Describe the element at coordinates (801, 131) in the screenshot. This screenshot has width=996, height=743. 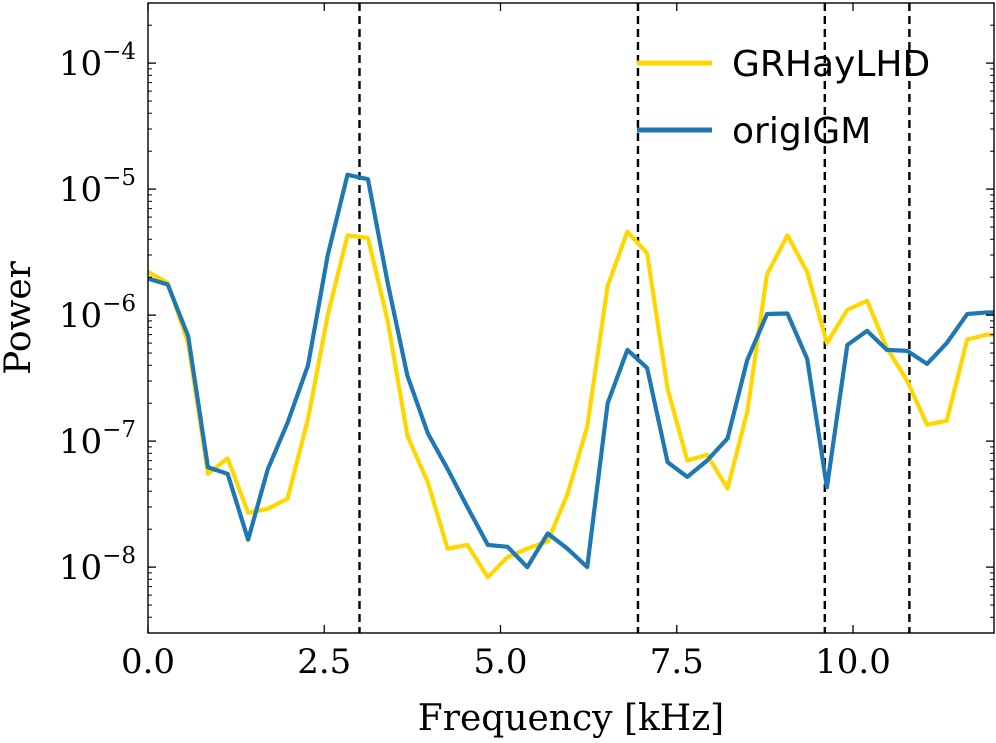
I see `legend-label-origigm: origIGM` at that location.